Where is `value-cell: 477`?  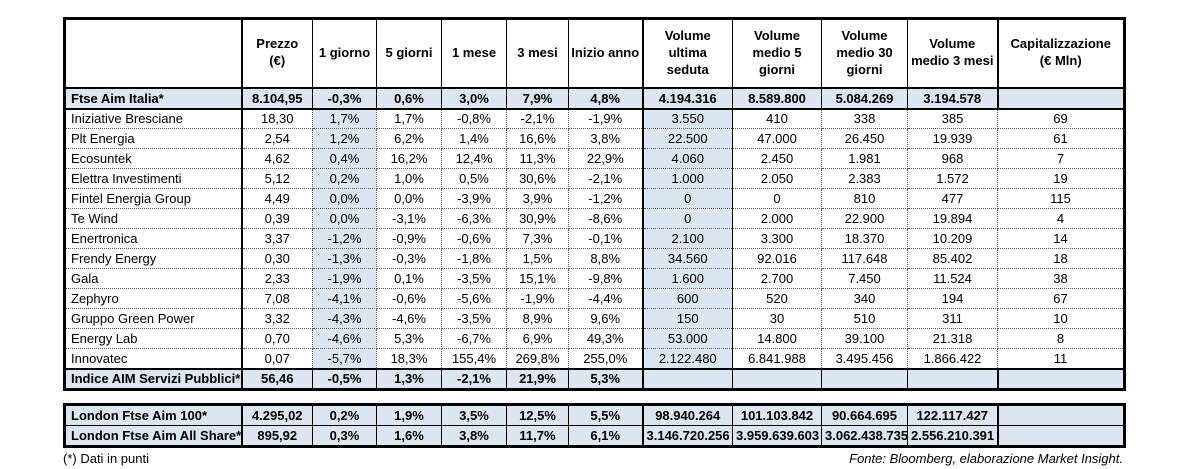
value-cell: 477 is located at coordinates (952, 198).